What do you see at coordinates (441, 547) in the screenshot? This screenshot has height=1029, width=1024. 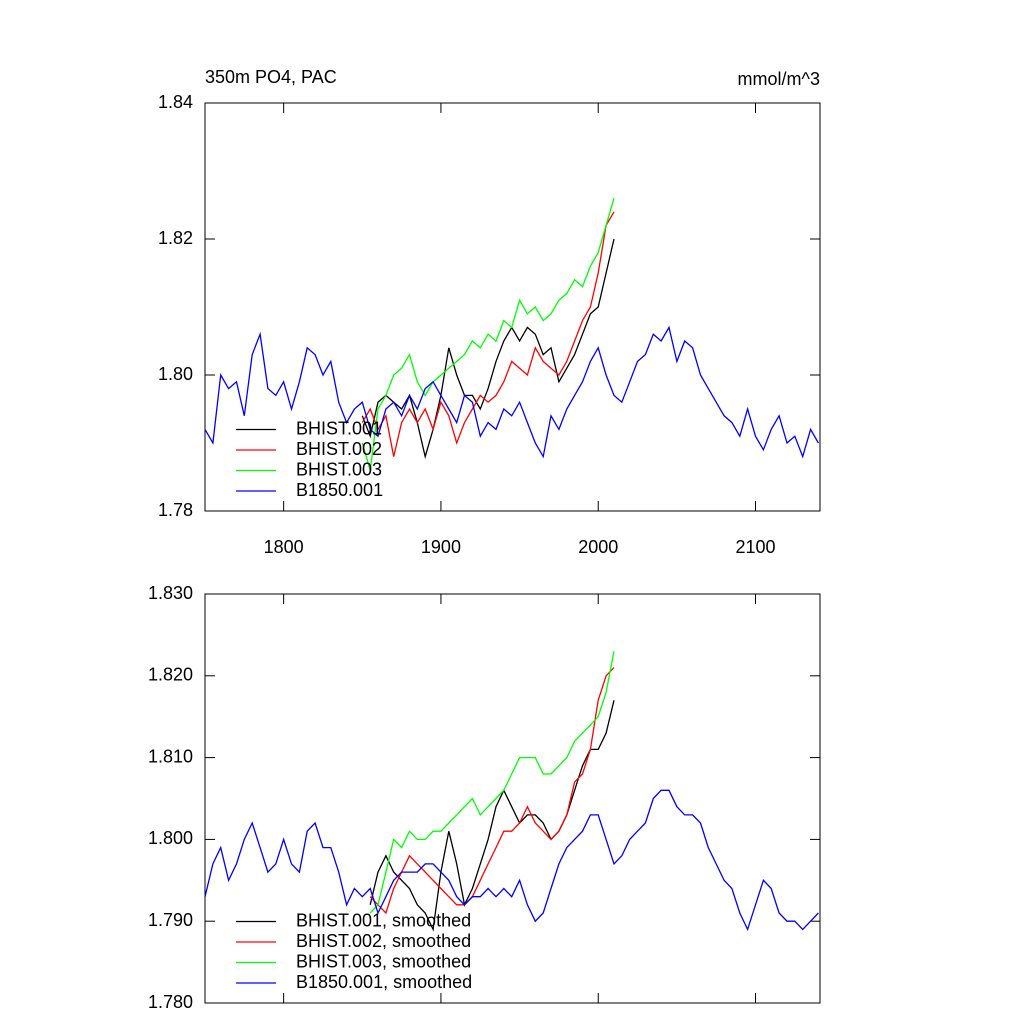 I see `x-tick-label: 1900` at bounding box center [441, 547].